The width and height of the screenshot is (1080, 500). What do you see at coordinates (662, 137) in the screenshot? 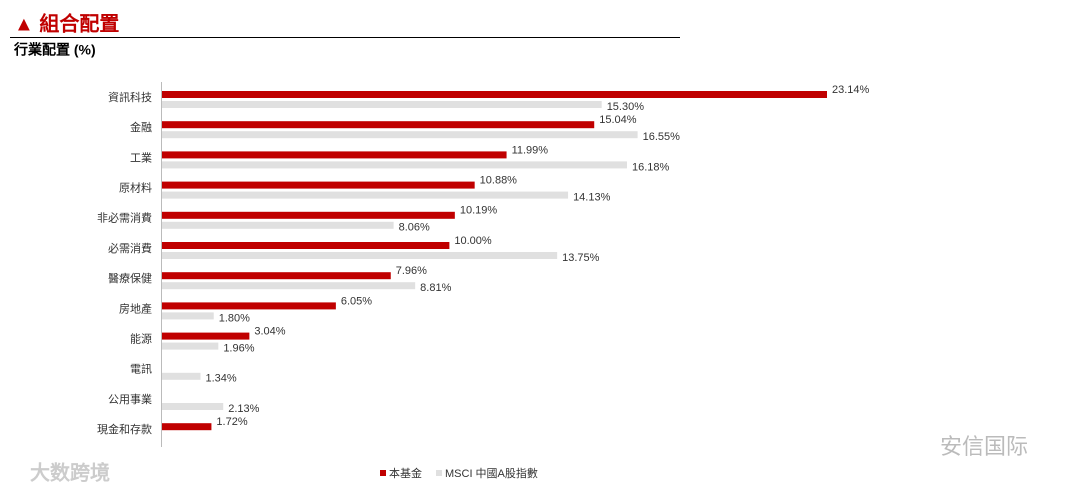
I see `data-label: 16.55%` at bounding box center [662, 137].